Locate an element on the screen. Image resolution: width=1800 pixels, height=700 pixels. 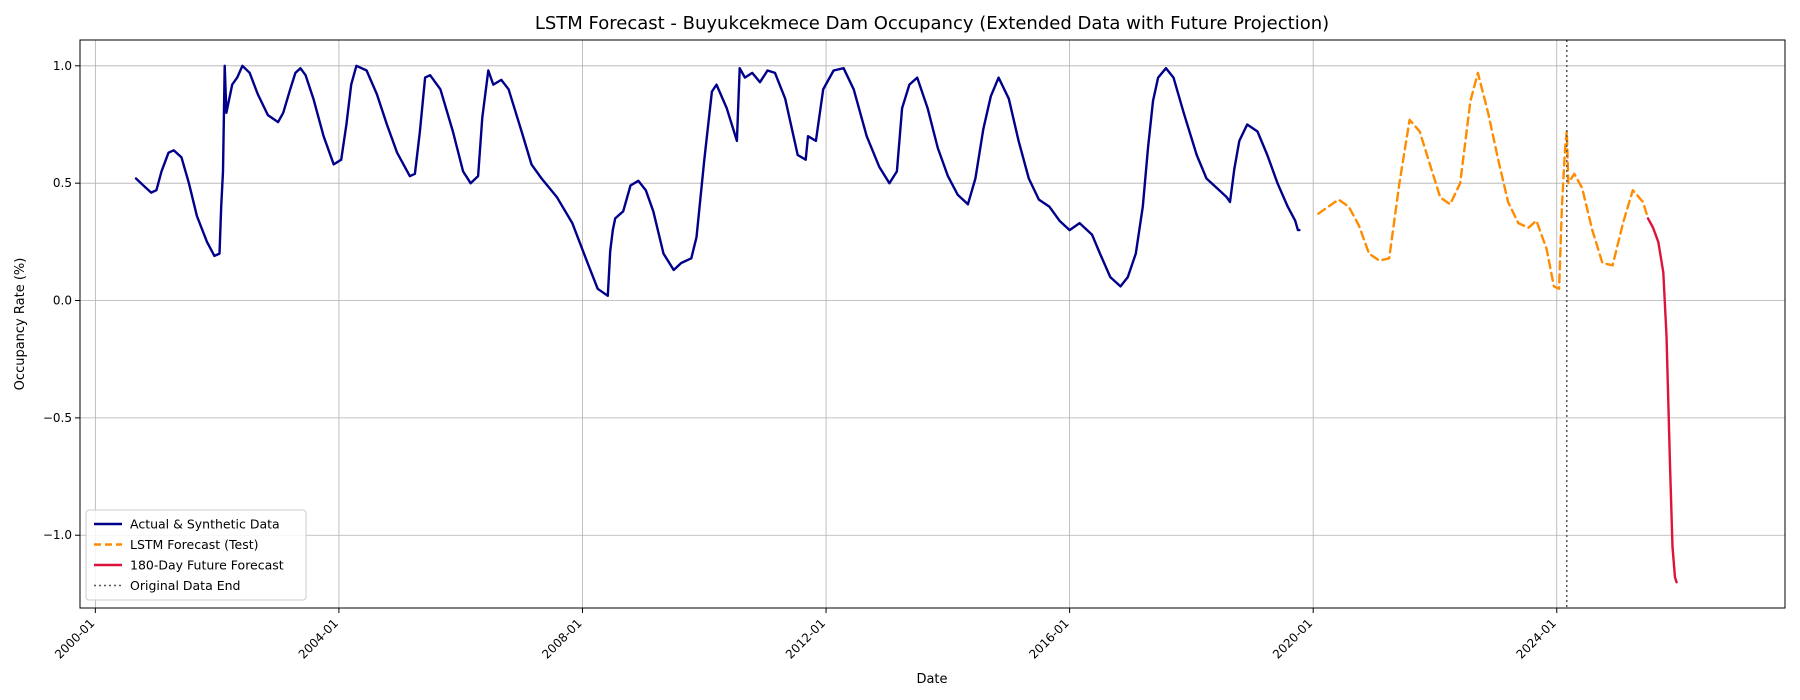
legend-label-0: Actual & Synthetic Data is located at coordinates (205, 524).